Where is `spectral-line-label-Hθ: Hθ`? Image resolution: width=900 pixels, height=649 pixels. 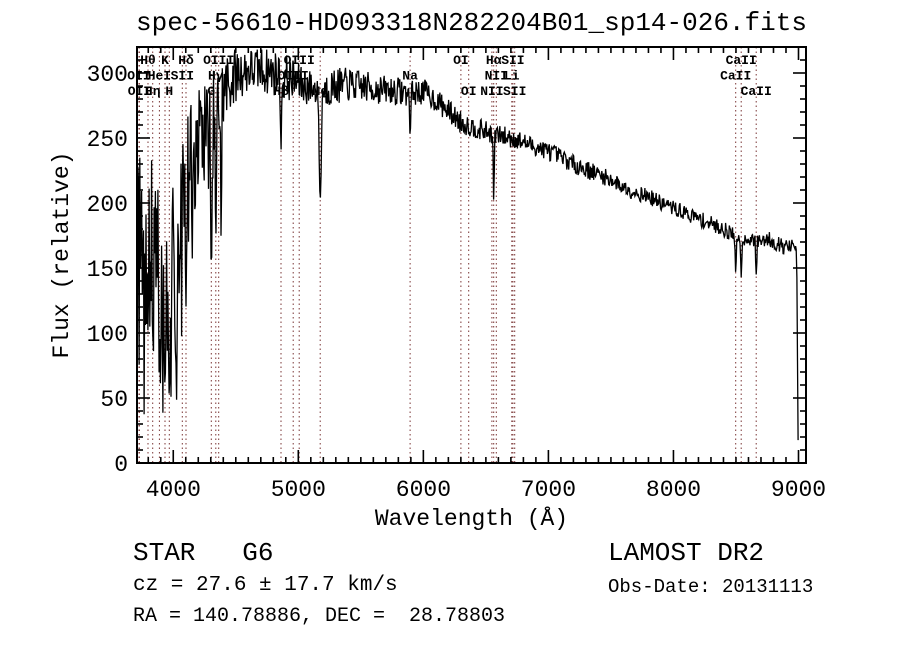
spectral-line-label-Hθ: Hθ is located at coordinates (148, 60).